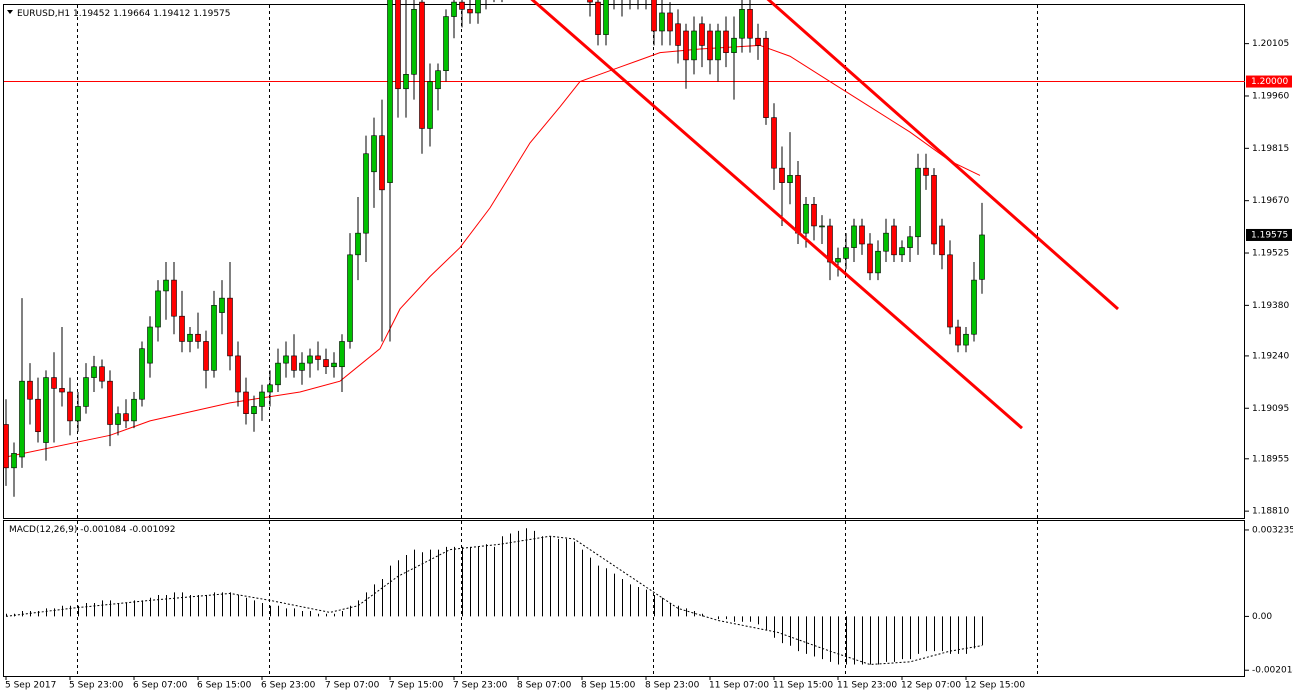  I want to click on x-tick-label: 11 Sep 15:00, so click(803, 686).